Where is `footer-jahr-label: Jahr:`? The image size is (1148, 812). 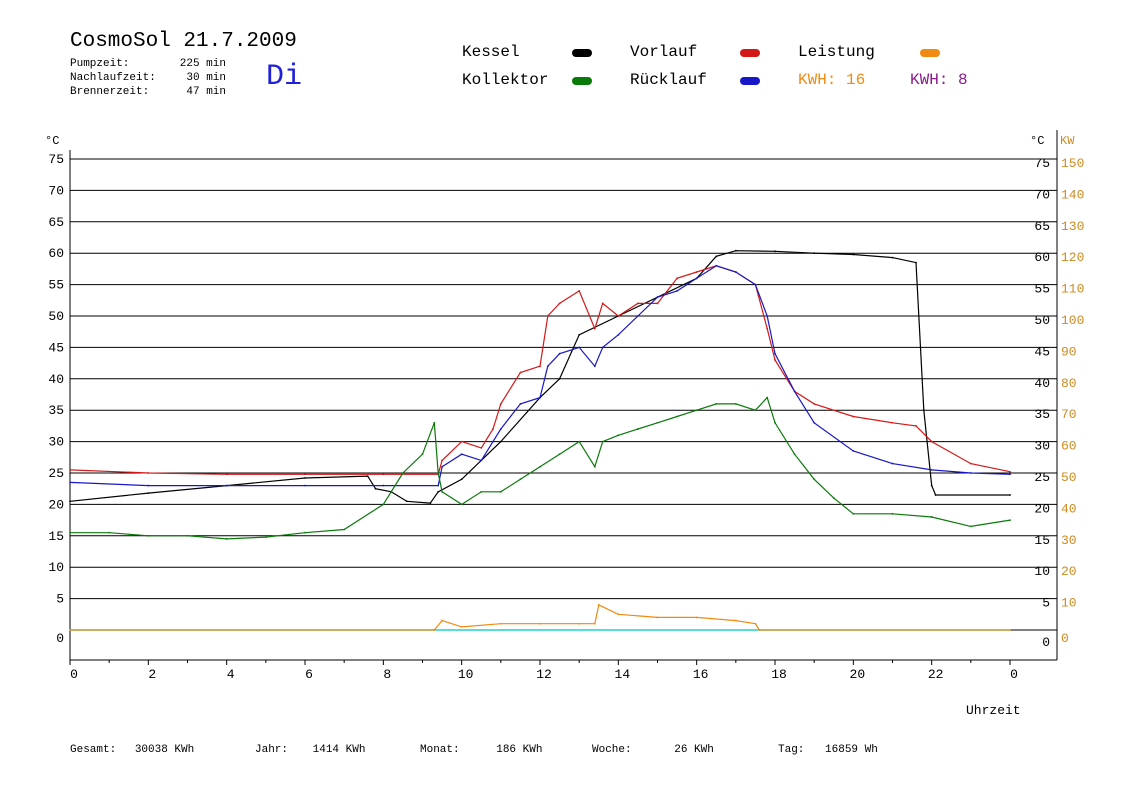 footer-jahr-label: Jahr: is located at coordinates (272, 750).